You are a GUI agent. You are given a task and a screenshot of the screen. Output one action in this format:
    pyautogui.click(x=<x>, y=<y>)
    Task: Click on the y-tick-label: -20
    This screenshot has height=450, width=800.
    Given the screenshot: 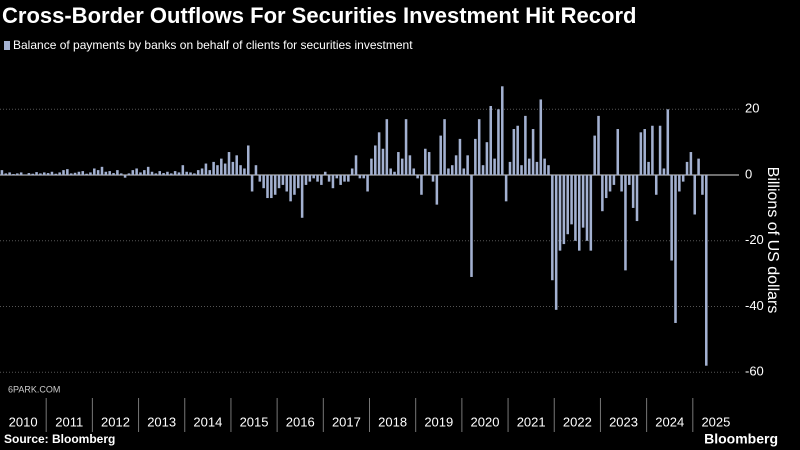 What is the action you would take?
    pyautogui.click(x=754, y=239)
    